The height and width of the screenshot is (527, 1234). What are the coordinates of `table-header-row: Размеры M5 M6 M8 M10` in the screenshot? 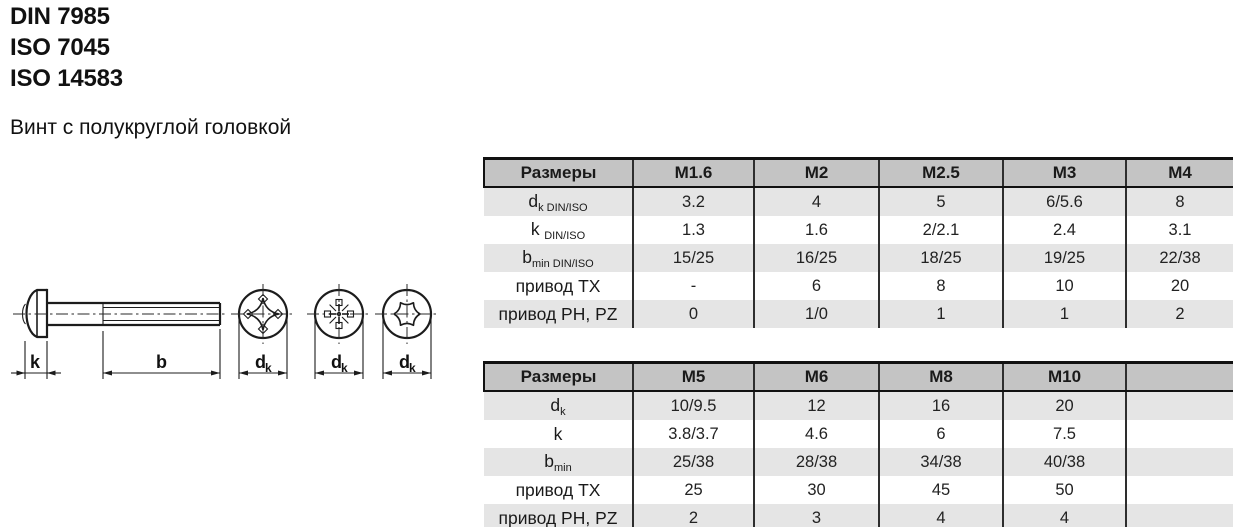 It's located at (858, 376).